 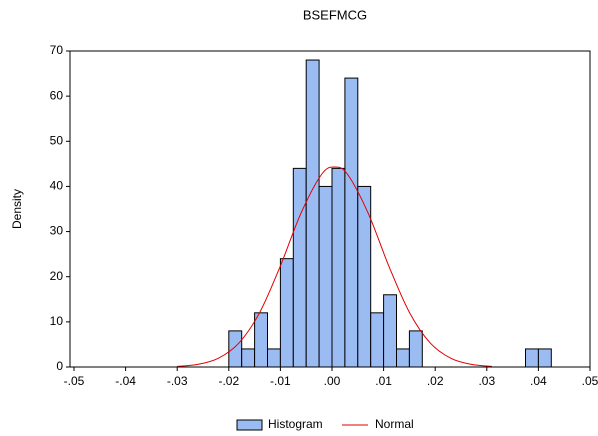 I want to click on y-tick-label: 60, so click(x=57, y=95).